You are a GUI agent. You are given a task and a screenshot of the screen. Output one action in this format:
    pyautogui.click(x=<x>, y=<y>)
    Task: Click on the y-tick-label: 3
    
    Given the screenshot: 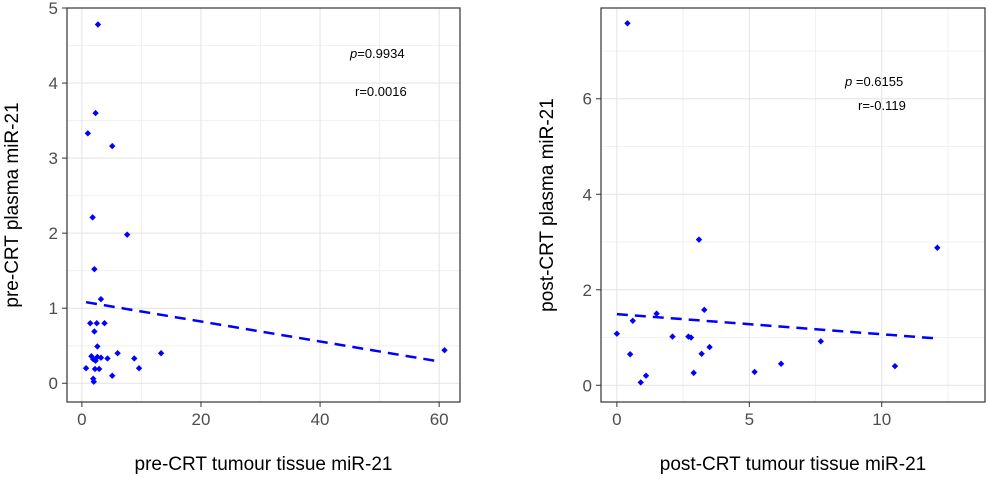 What is the action you would take?
    pyautogui.click(x=53, y=158)
    